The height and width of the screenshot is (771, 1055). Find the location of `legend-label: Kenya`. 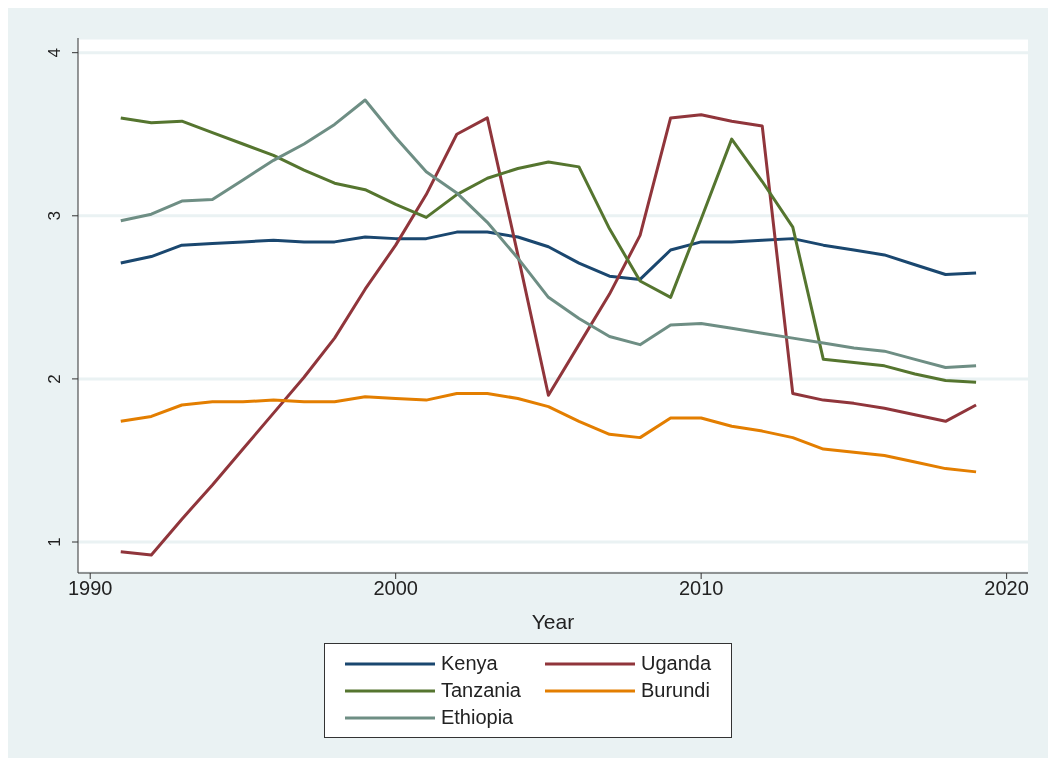

legend-label: Kenya is located at coordinates (469, 663).